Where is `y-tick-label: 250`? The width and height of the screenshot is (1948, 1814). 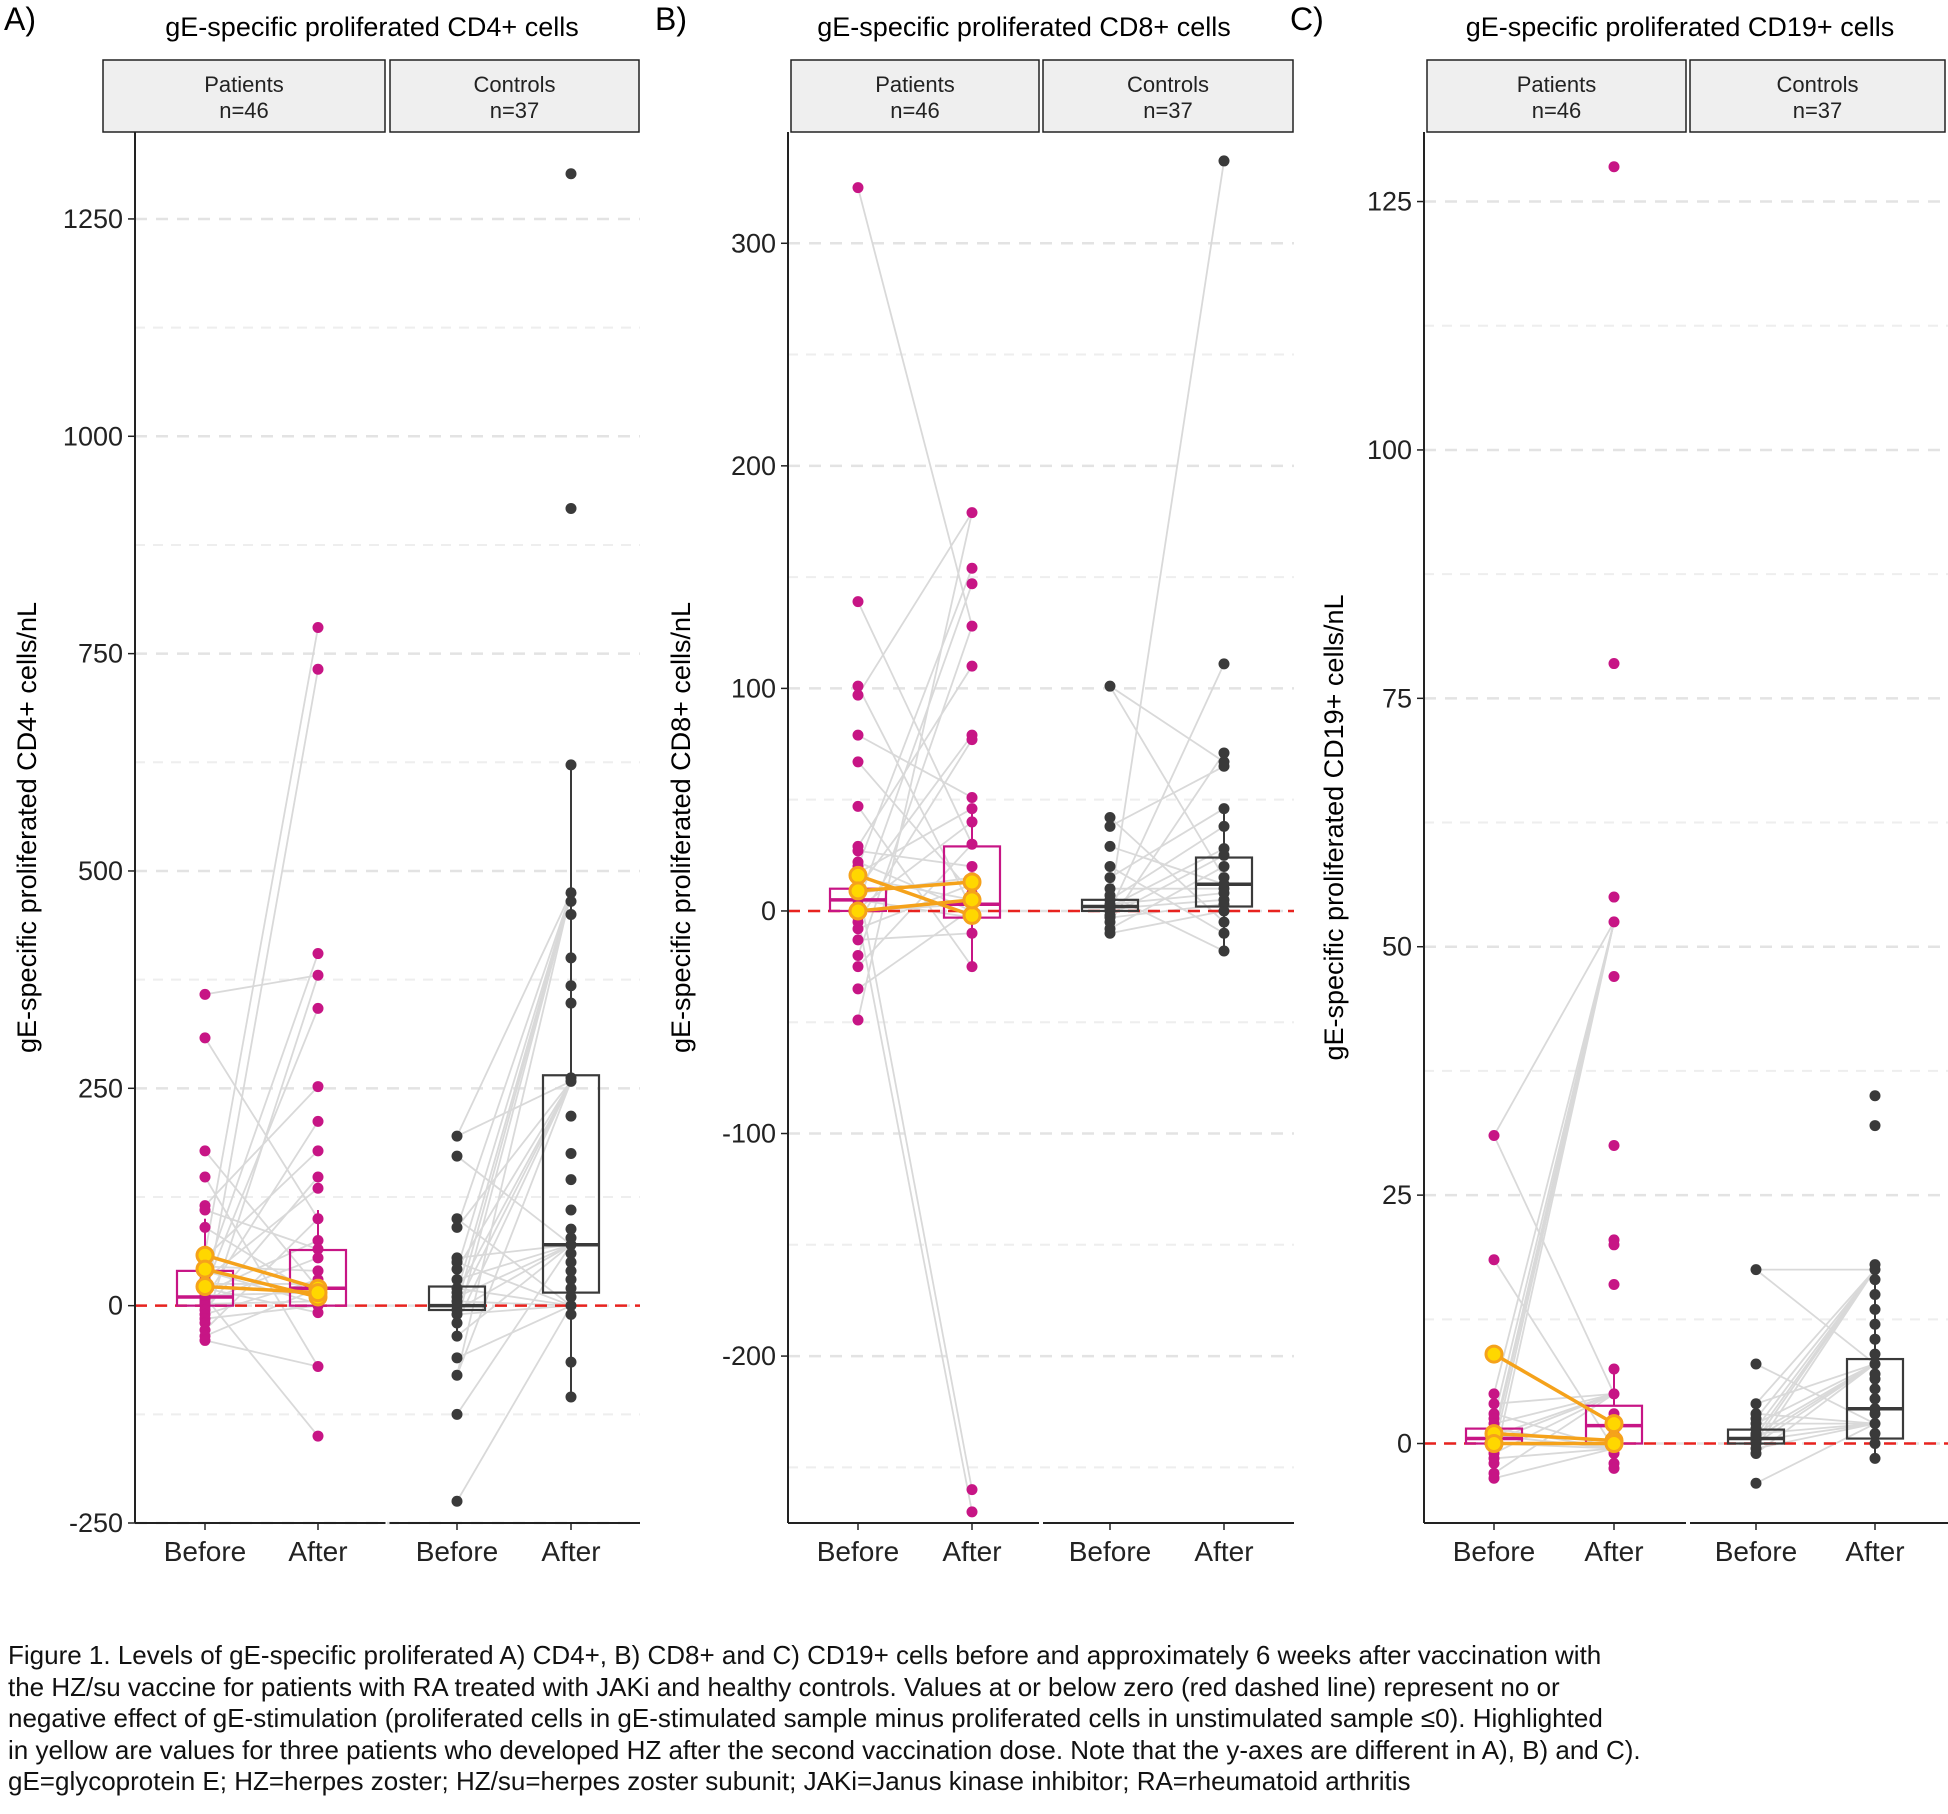
y-tick-label: 250 is located at coordinates (100, 1088).